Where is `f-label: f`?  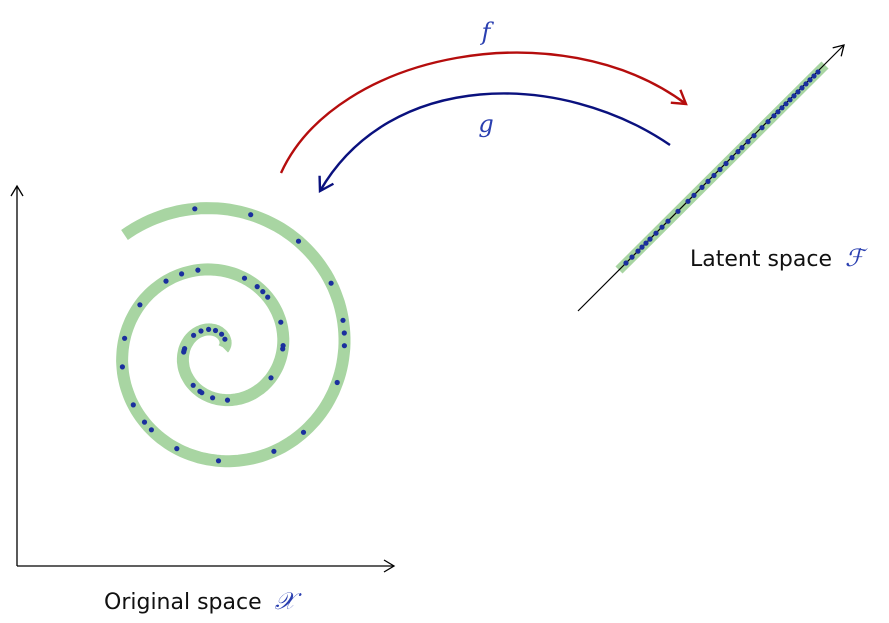
f-label: f is located at coordinates (487, 32).